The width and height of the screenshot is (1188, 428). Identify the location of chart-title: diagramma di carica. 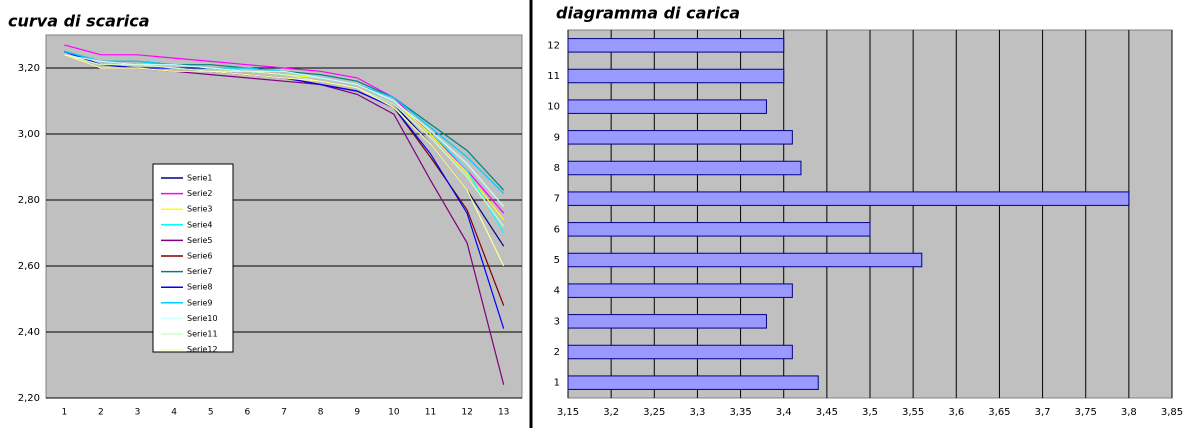
(648, 13).